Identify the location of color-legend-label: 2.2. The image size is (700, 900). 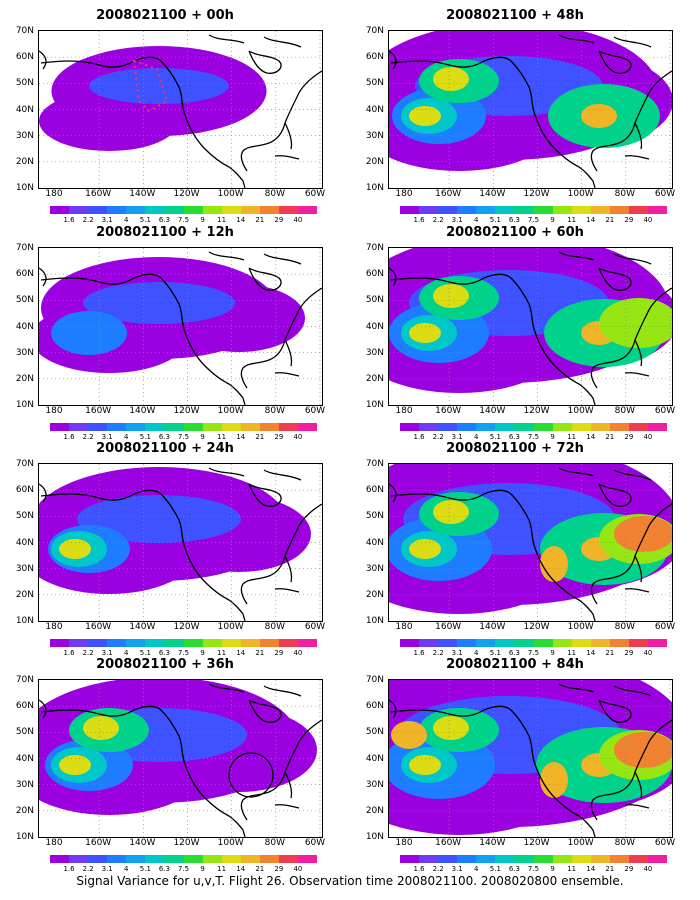
(438, 653).